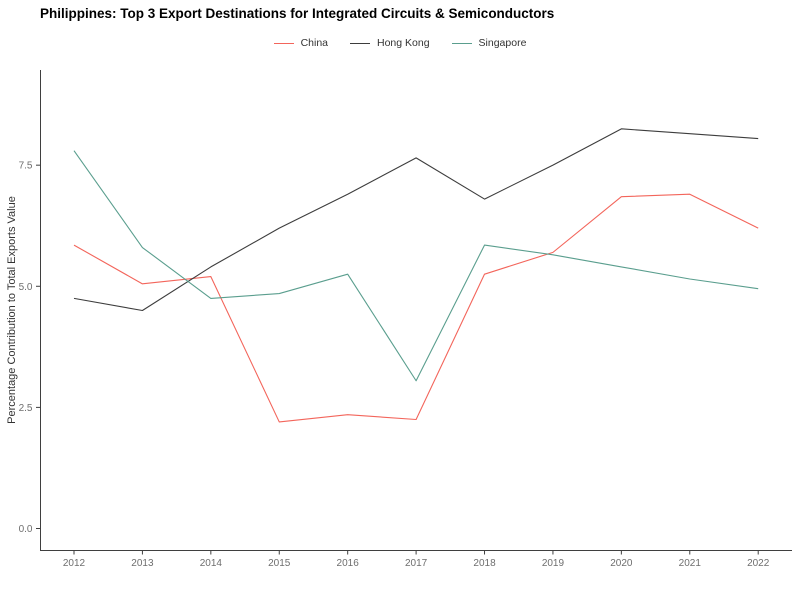 The image size is (800, 589). I want to click on legend-item-china: China, so click(300, 43).